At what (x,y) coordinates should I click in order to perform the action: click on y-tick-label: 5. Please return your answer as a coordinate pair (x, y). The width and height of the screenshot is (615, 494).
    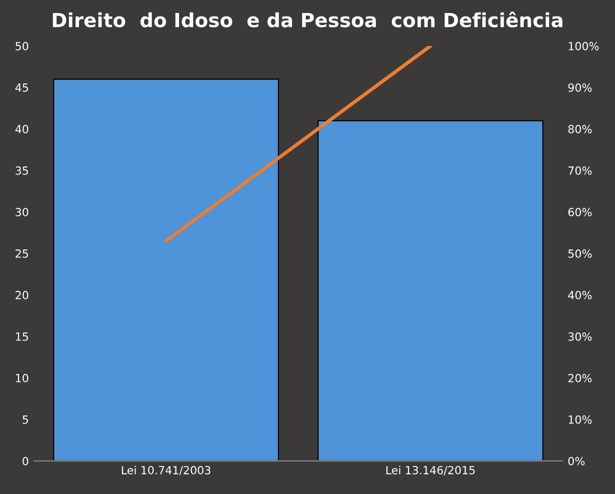
    Looking at the image, I should click on (25, 420).